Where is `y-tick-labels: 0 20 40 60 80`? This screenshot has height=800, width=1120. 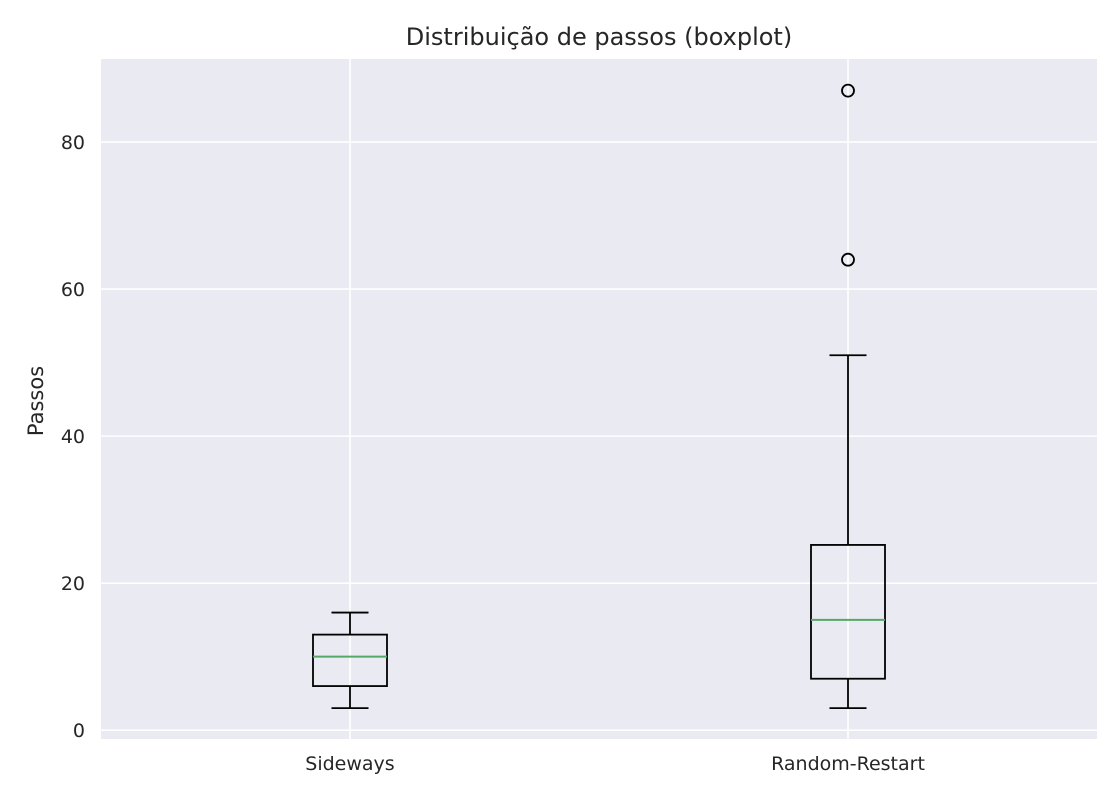 y-tick-labels: 0 20 40 60 80 is located at coordinates (73, 437).